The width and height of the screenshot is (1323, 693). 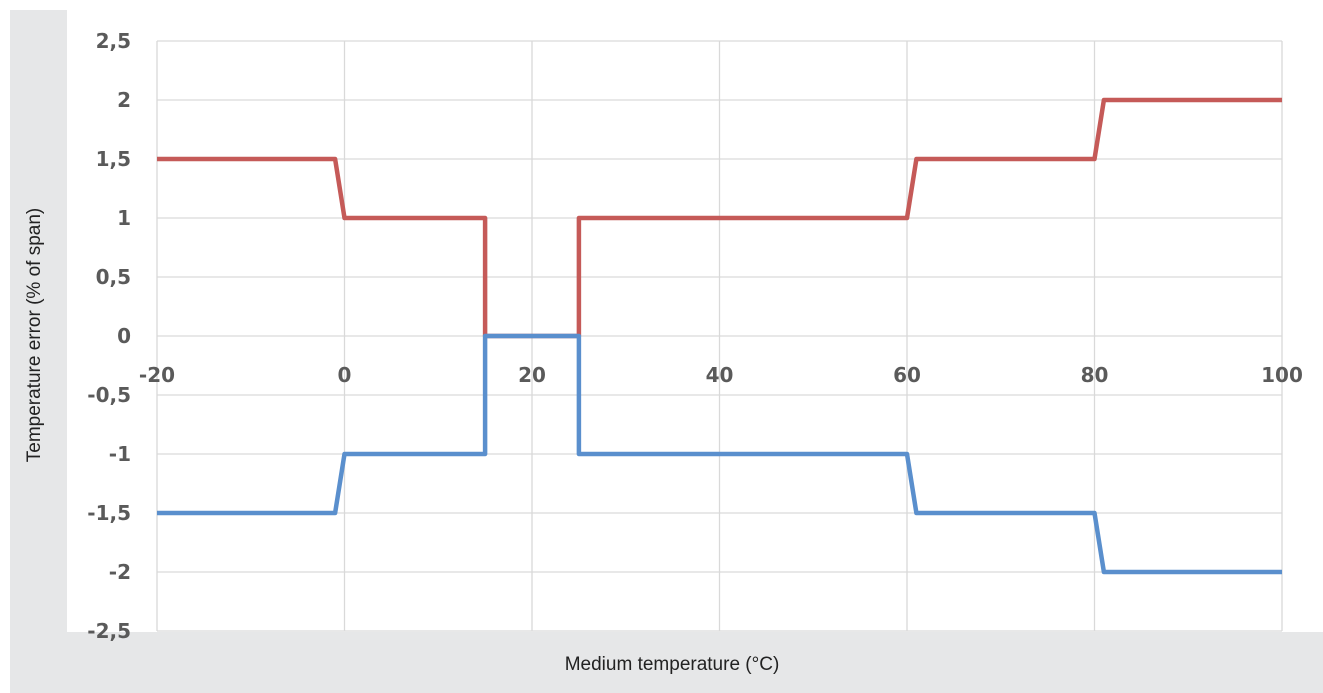 What do you see at coordinates (120, 572) in the screenshot?
I see `y-tick-label: -2` at bounding box center [120, 572].